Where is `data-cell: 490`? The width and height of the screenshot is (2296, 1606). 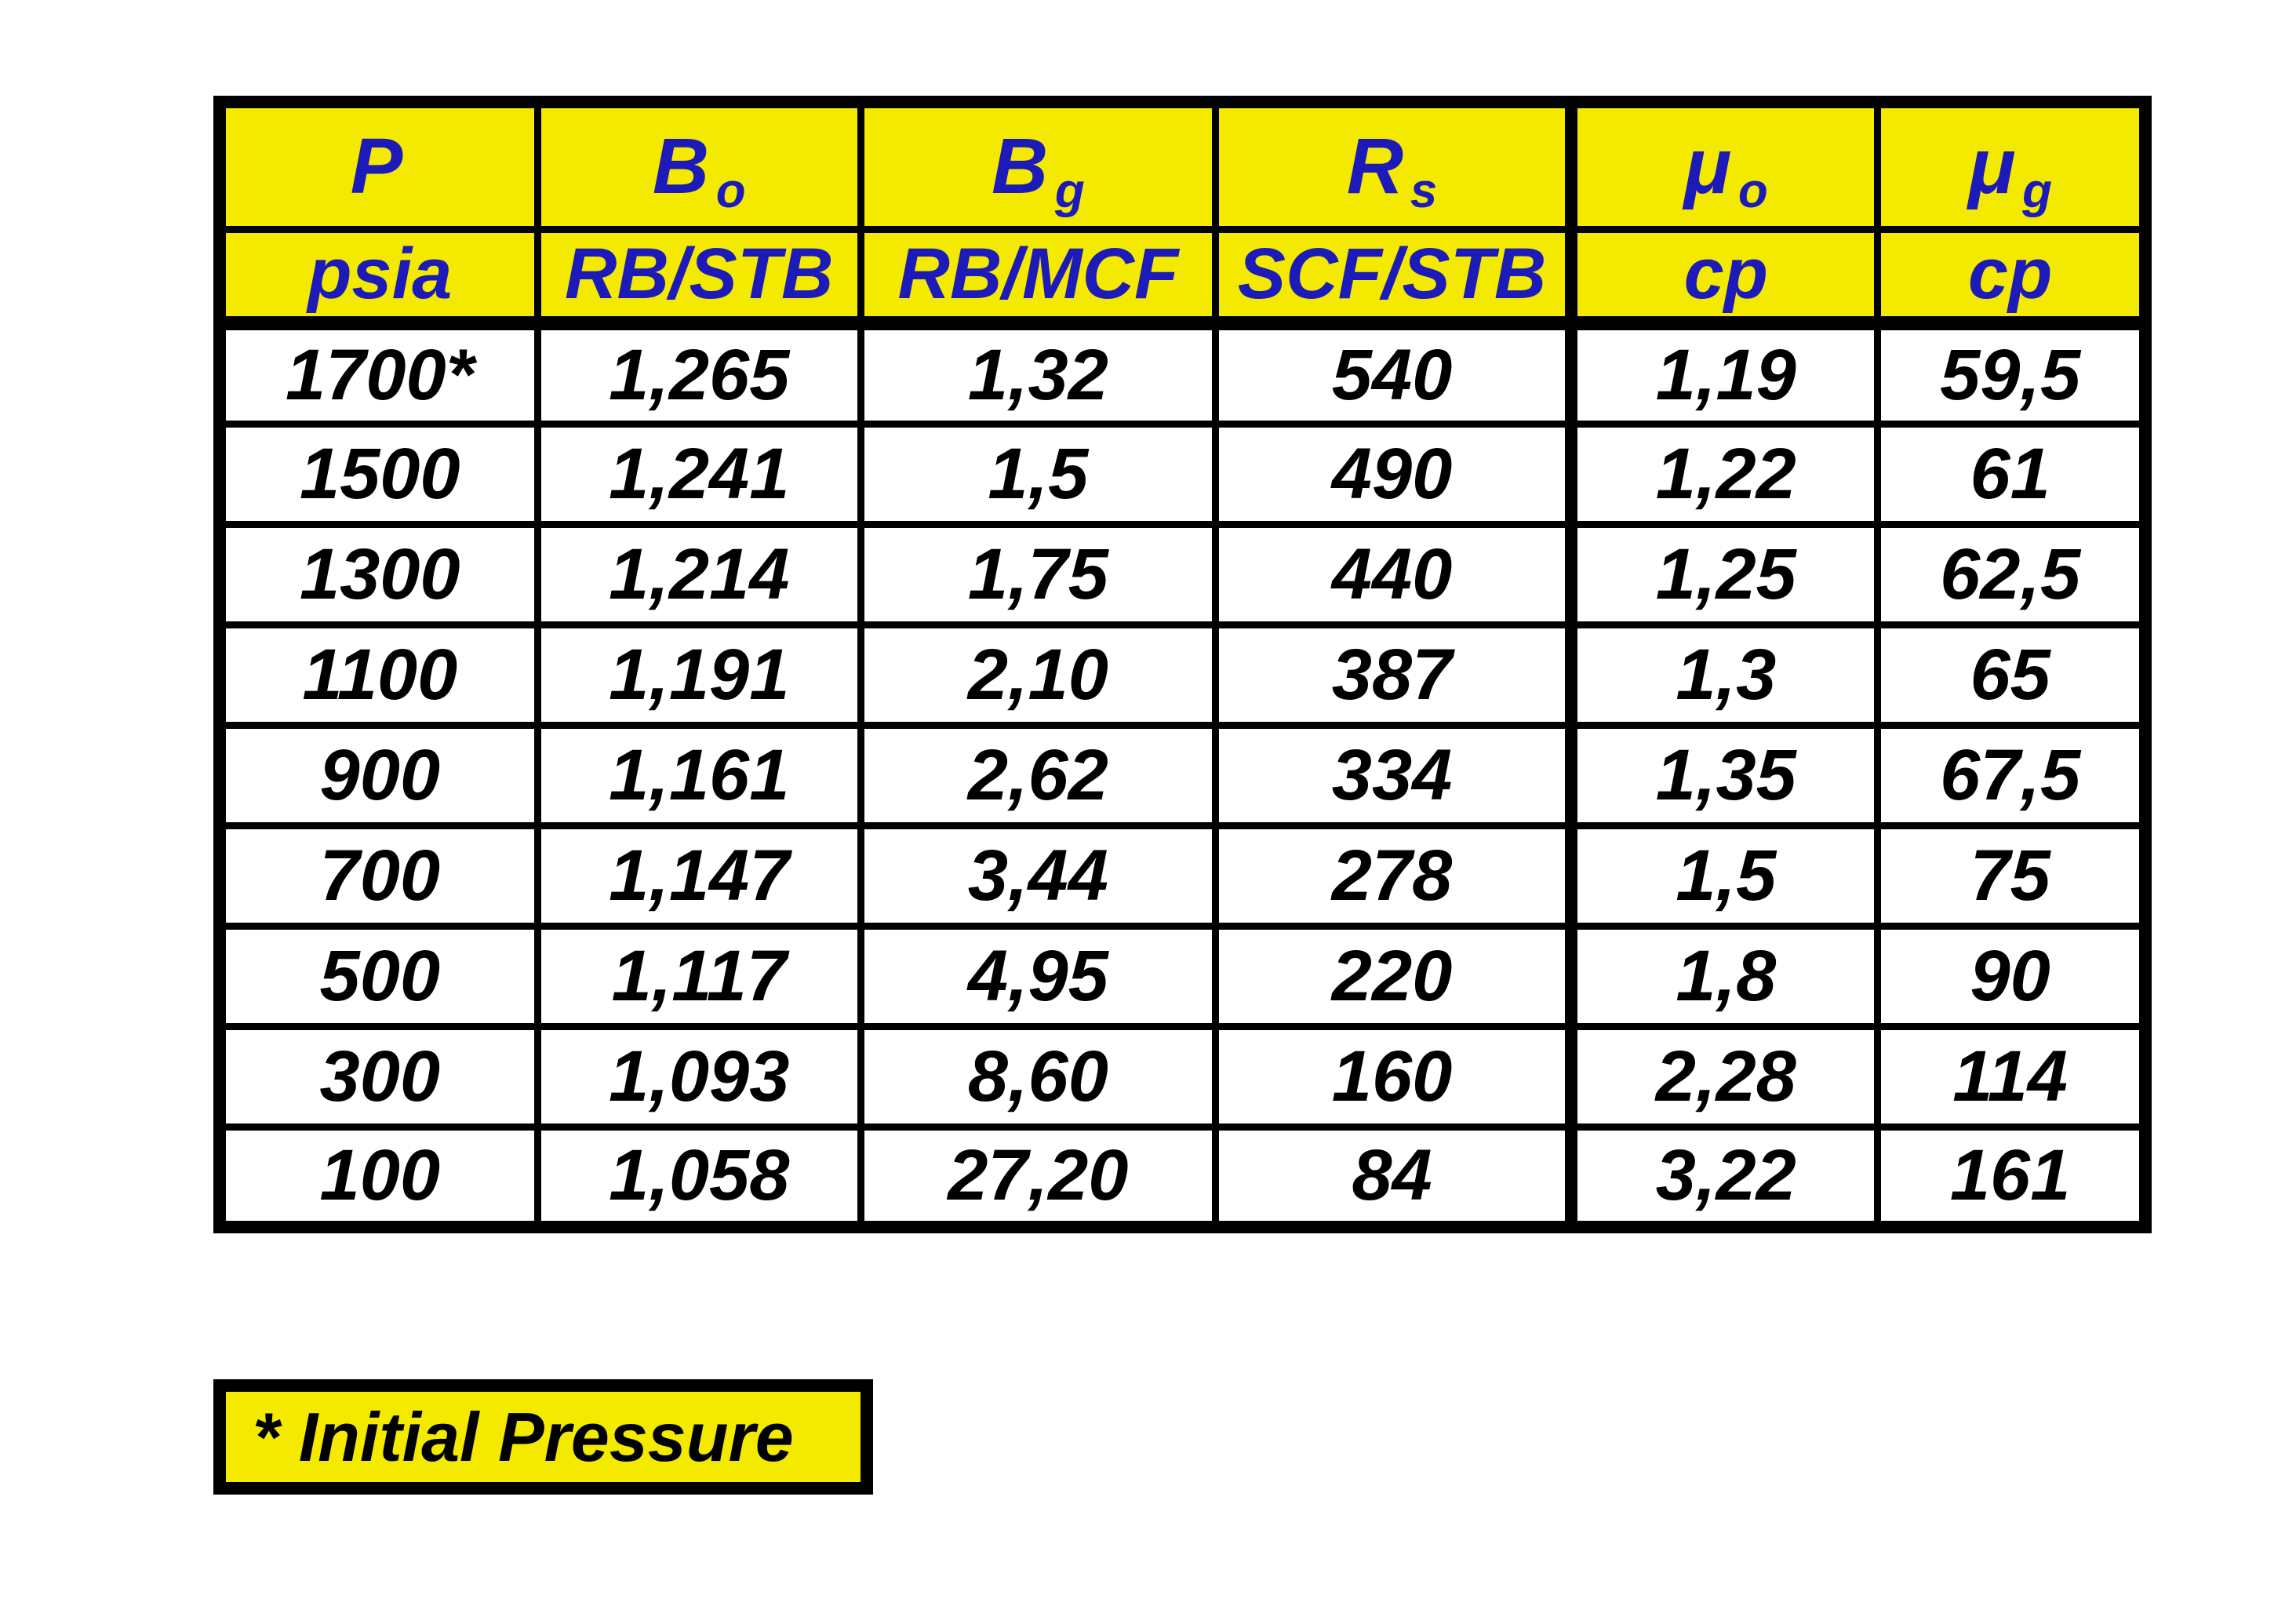 data-cell: 490 is located at coordinates (1394, 474).